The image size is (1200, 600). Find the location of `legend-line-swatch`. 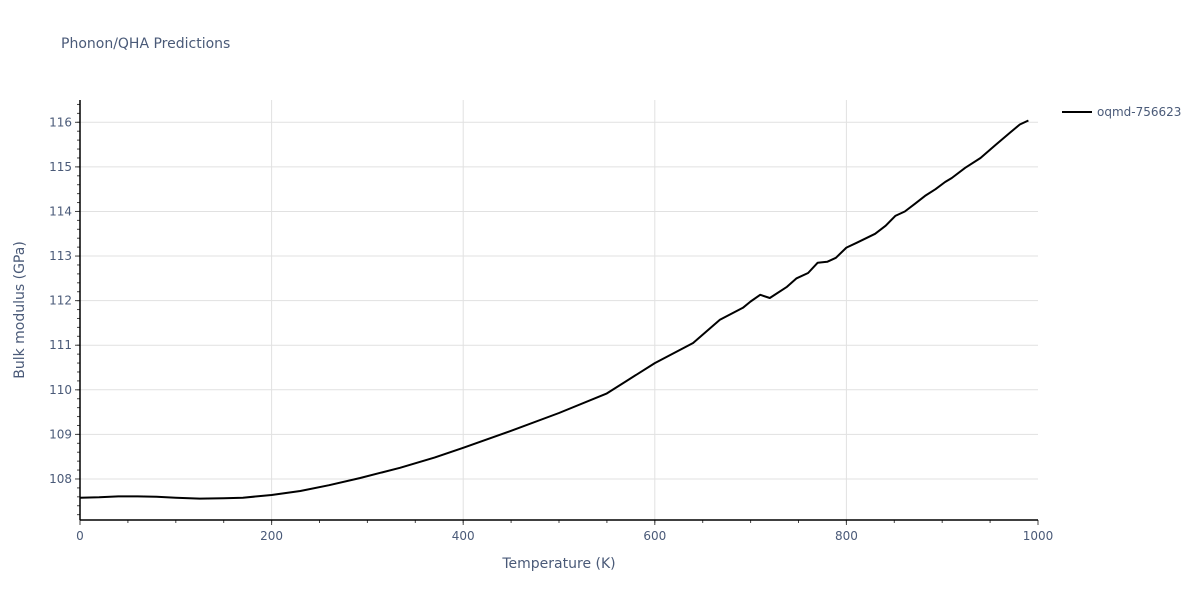

legend-line-swatch is located at coordinates (1077, 112).